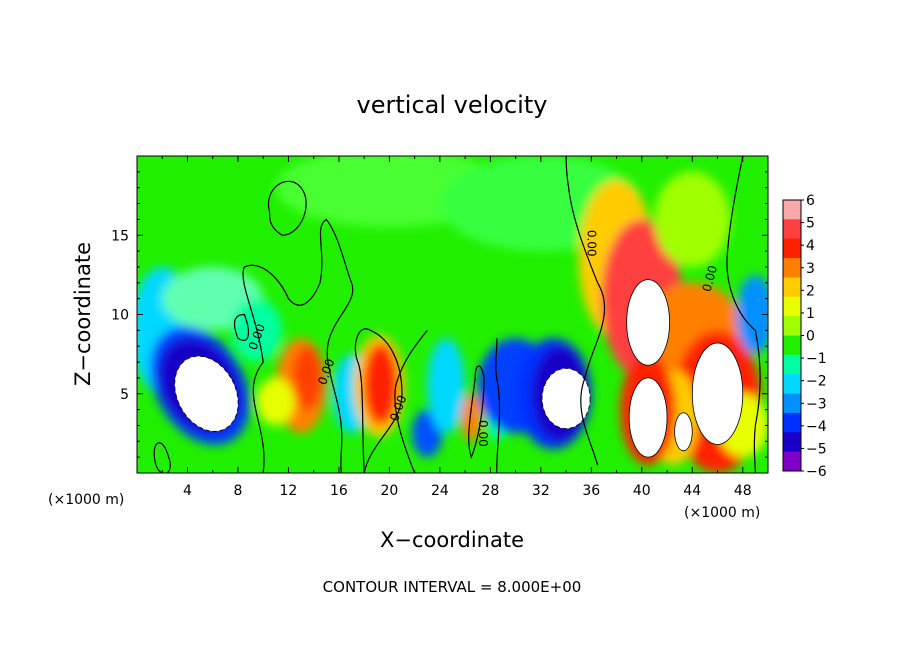  What do you see at coordinates (816, 359) in the screenshot?
I see `colorbar-label: −1` at bounding box center [816, 359].